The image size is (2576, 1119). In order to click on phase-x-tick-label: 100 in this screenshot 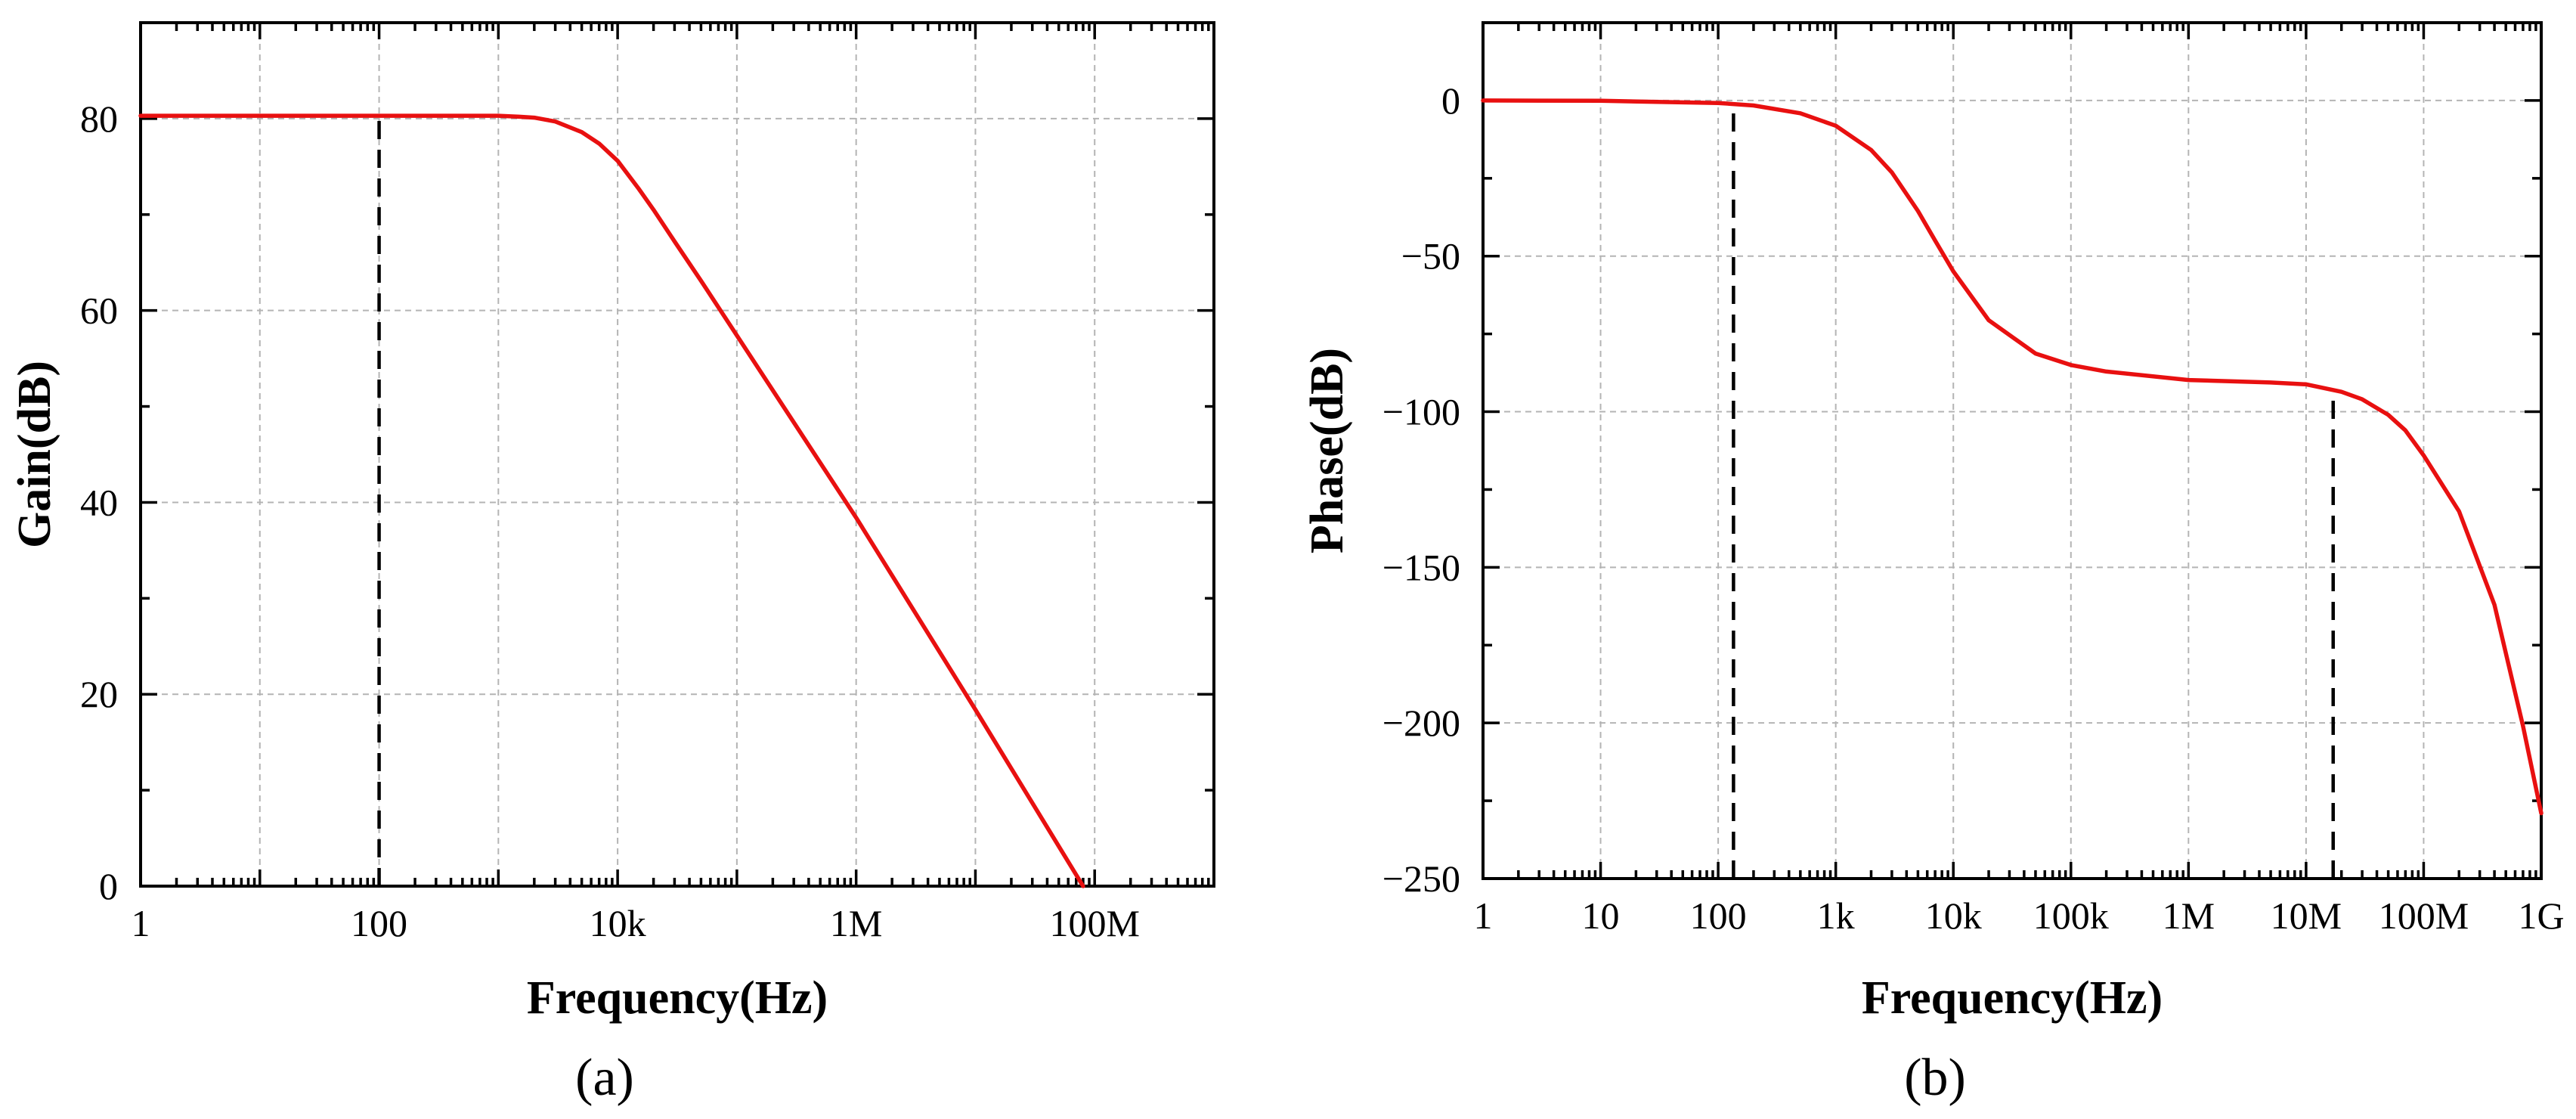, I will do `click(1718, 915)`.